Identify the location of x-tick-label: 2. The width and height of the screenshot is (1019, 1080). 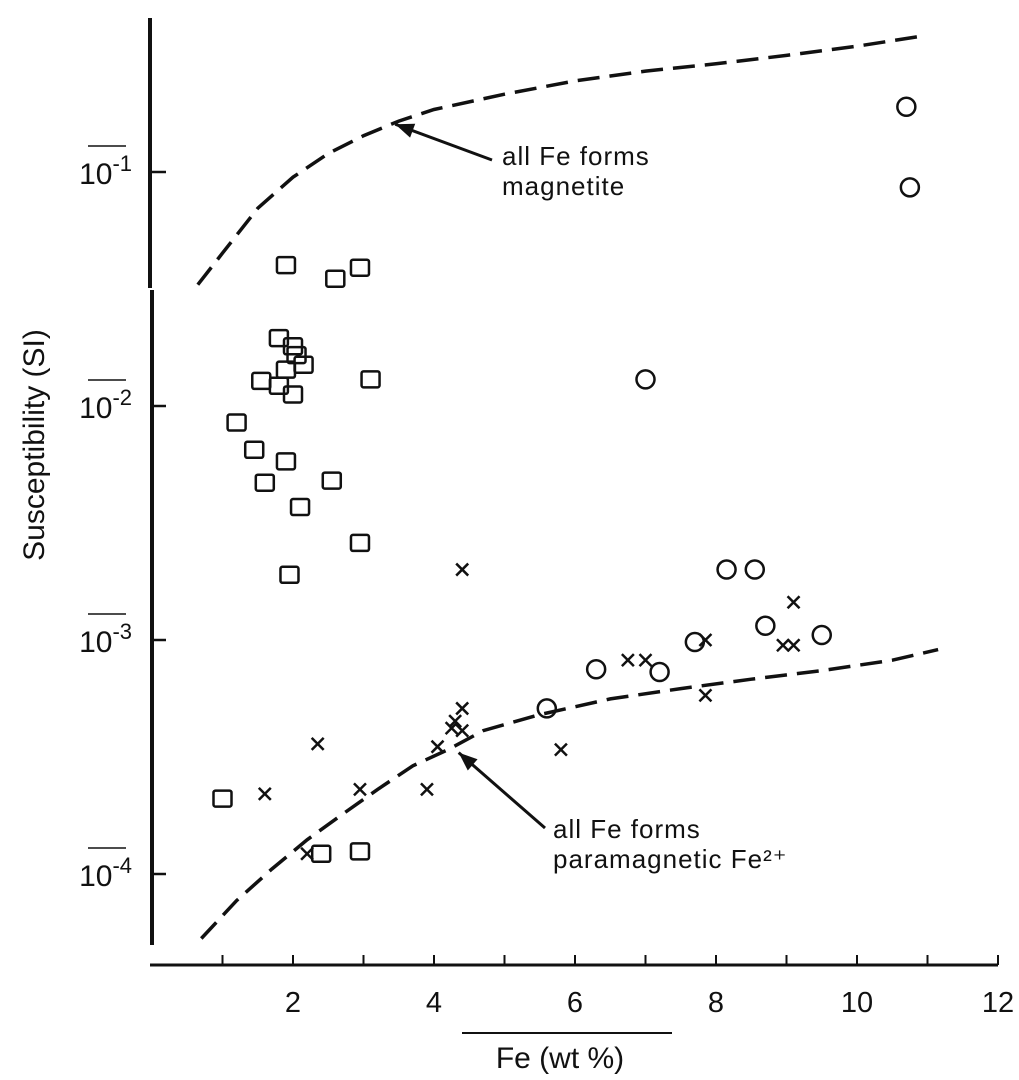
(293, 1003).